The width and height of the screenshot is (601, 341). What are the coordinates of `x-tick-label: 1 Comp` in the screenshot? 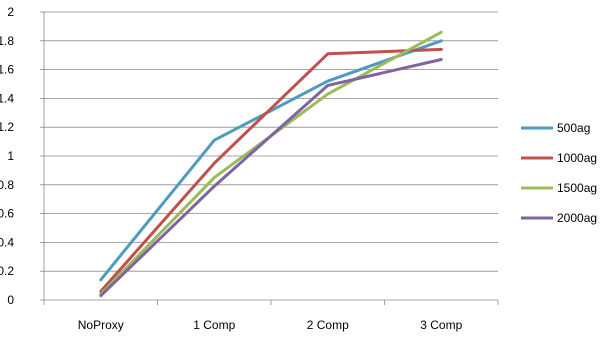 It's located at (214, 325).